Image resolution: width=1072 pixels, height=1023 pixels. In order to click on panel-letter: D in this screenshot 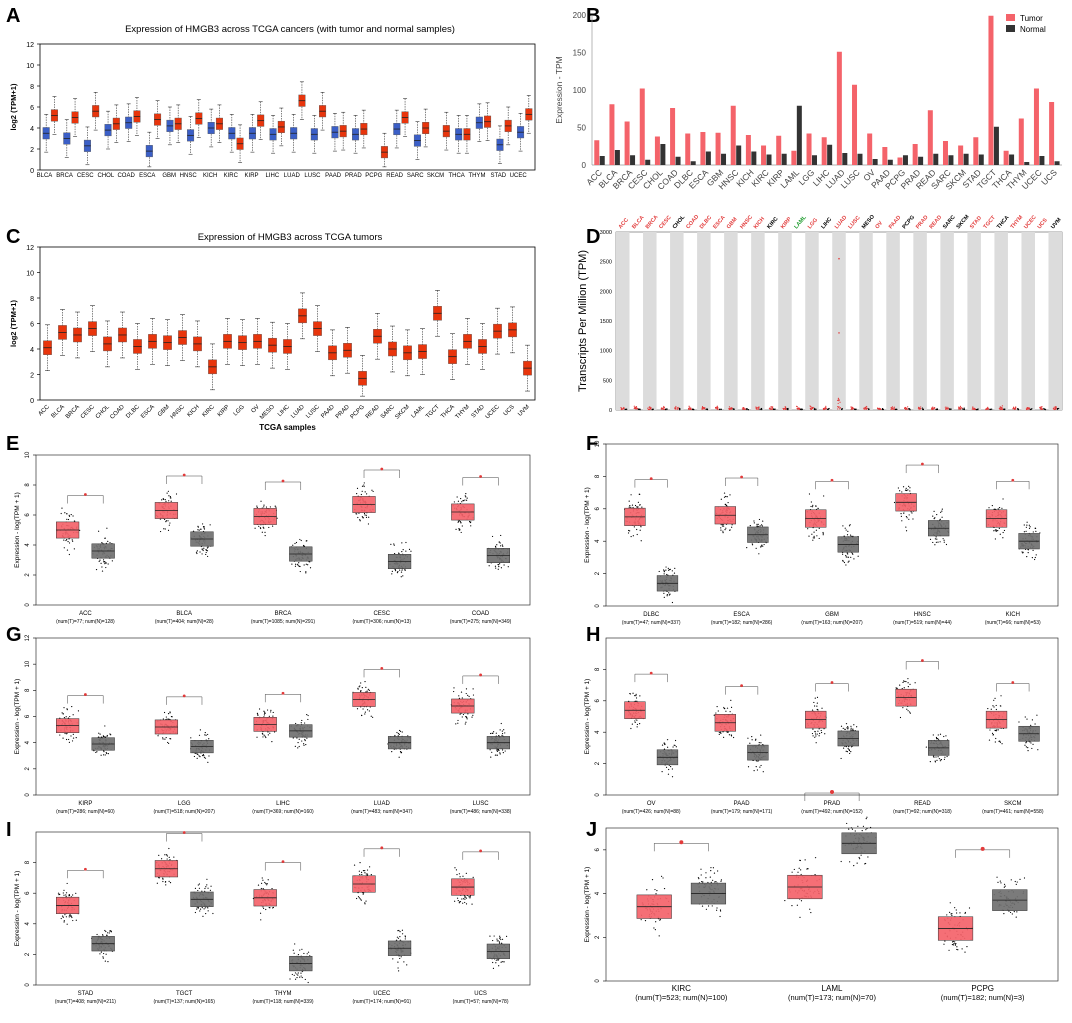, I will do `click(593, 237)`.